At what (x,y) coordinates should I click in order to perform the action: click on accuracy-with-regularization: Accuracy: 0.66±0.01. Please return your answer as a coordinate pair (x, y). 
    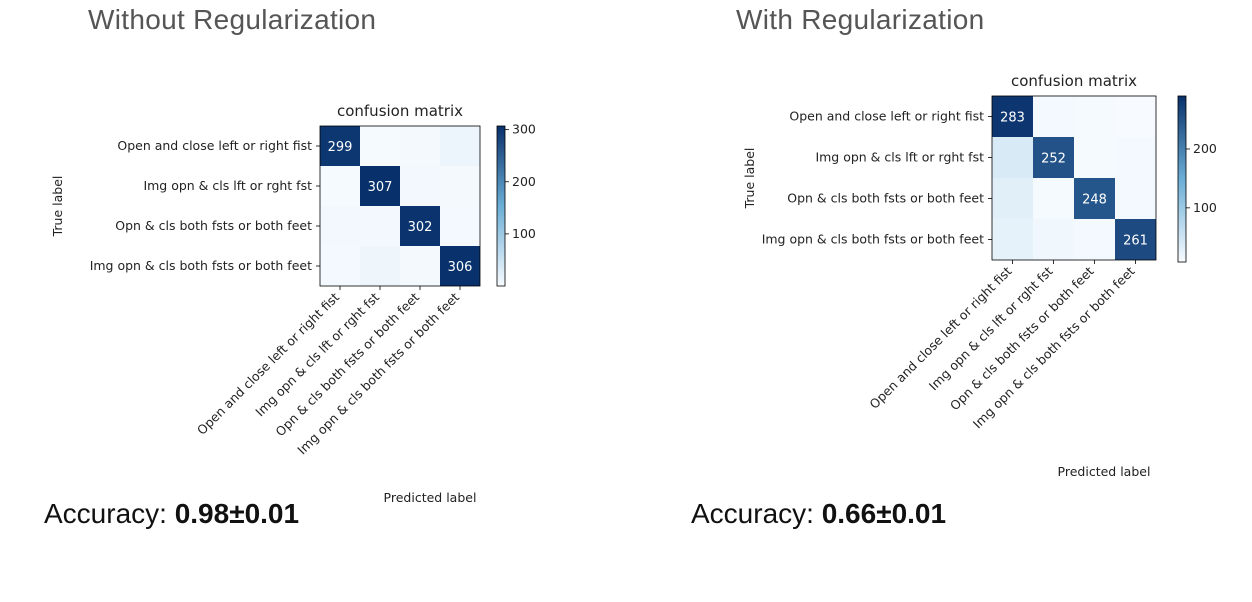
    Looking at the image, I should click on (818, 514).